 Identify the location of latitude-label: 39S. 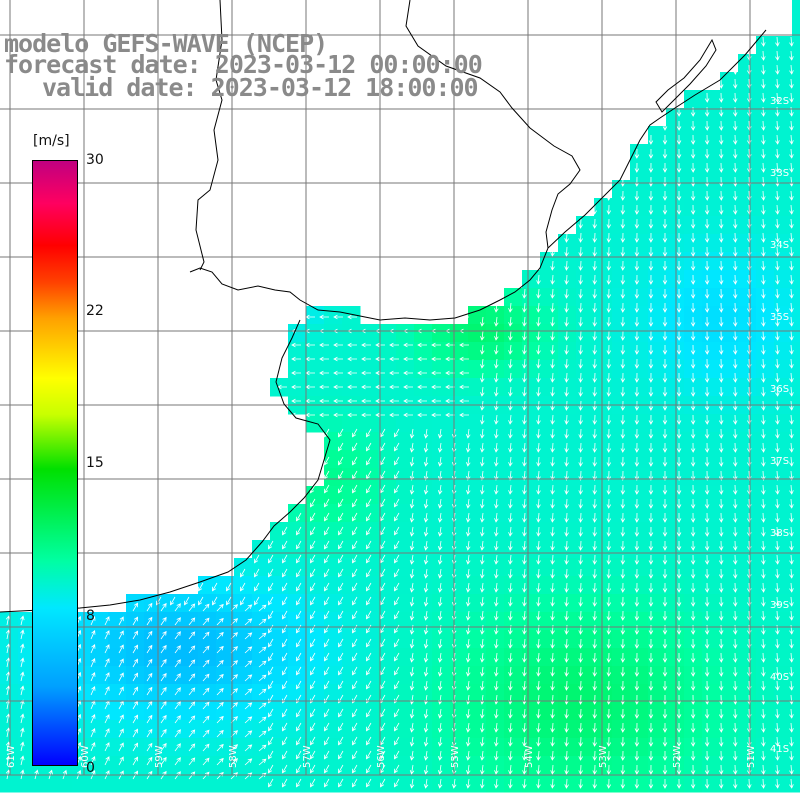
(779, 605).